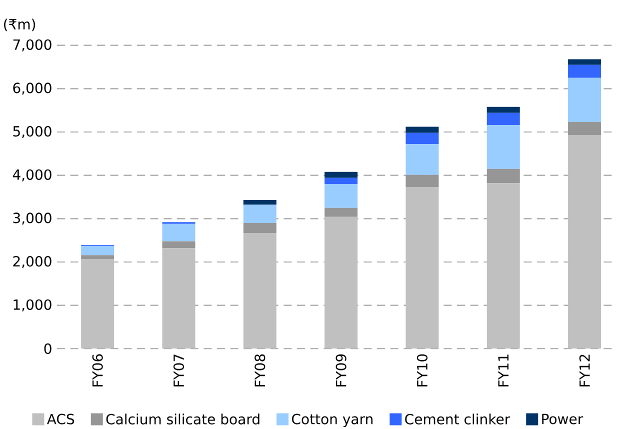 The width and height of the screenshot is (617, 429). What do you see at coordinates (341, 370) in the screenshot?
I see `x-tick-label: FY09` at bounding box center [341, 370].